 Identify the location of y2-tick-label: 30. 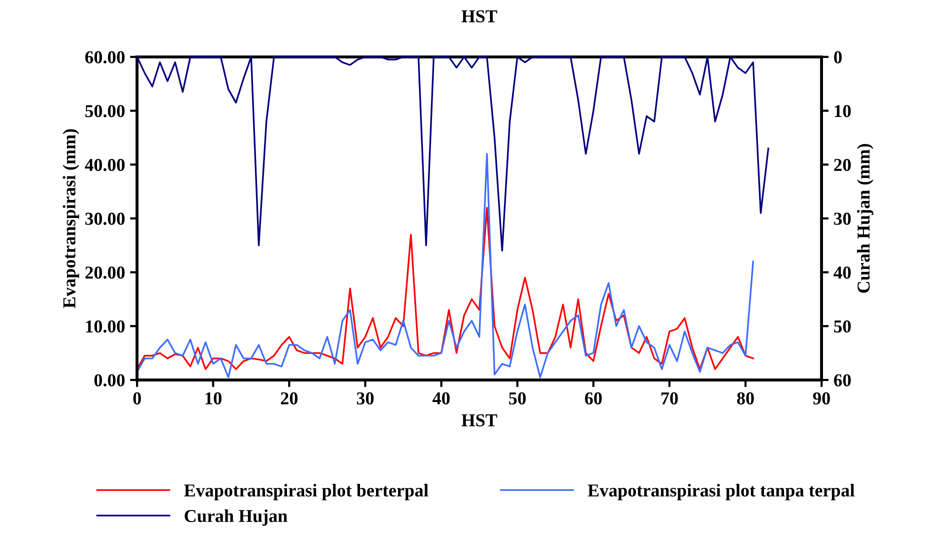
(842, 218).